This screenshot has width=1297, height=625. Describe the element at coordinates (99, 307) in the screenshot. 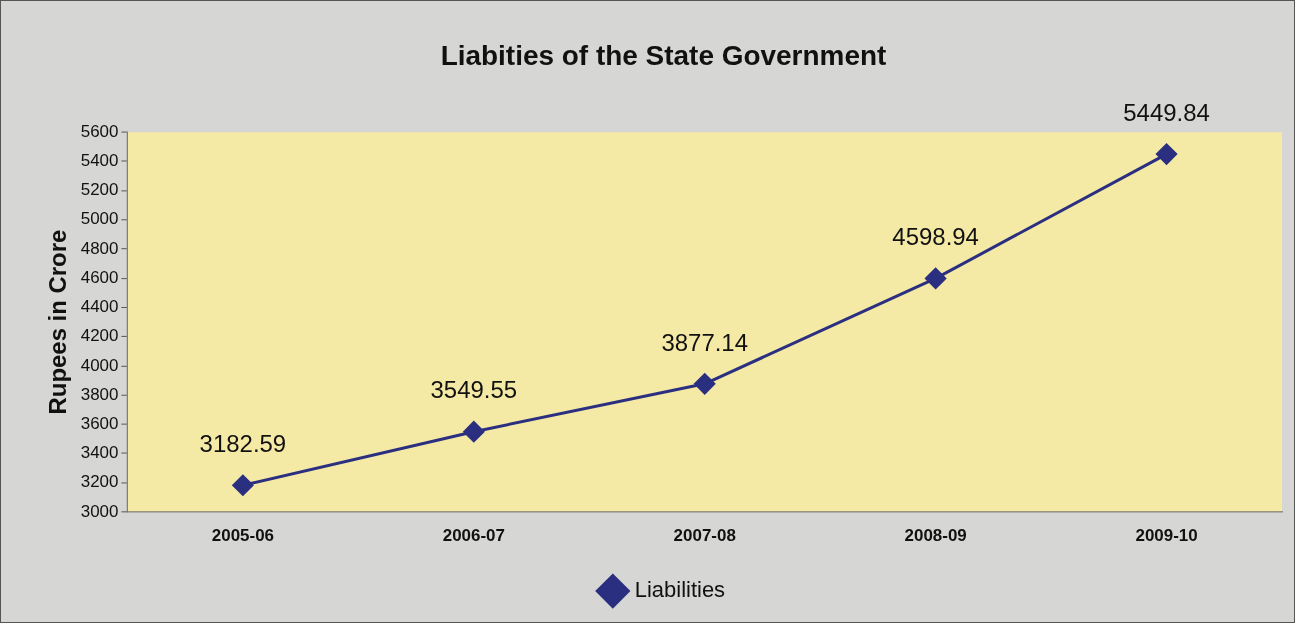

I see `y-tick-label: 4400` at that location.